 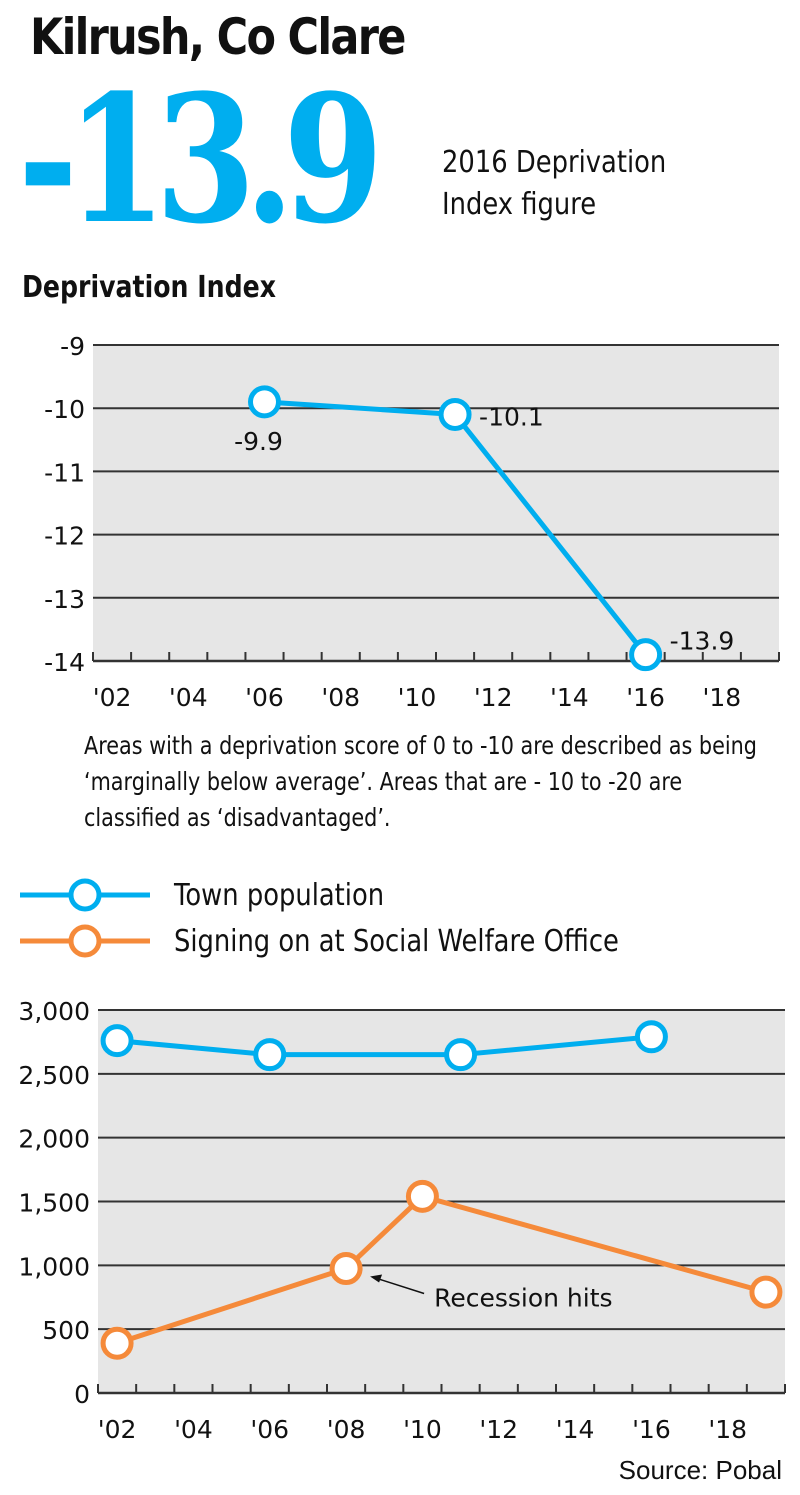 I want to click on headline-figure: -13.9, so click(x=200, y=159).